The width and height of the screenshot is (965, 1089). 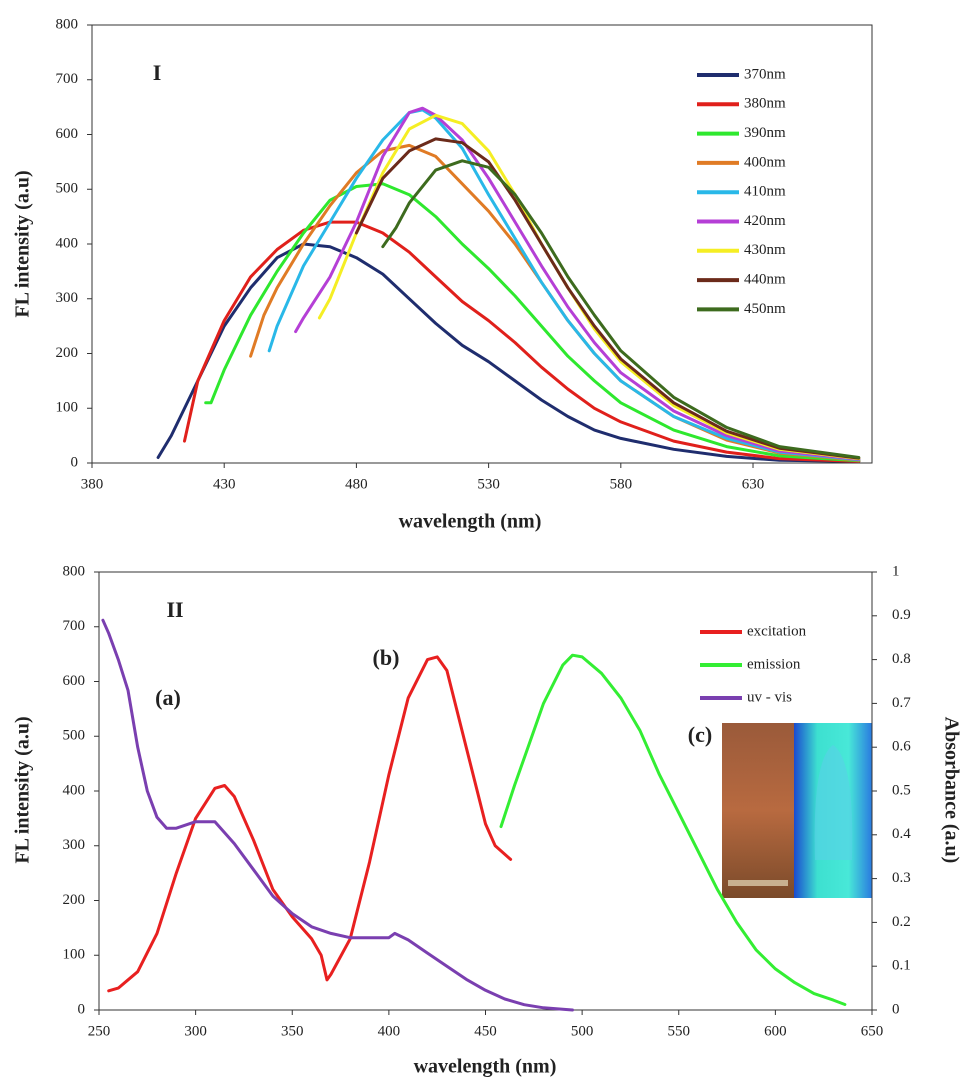 What do you see at coordinates (700, 734) in the screenshot?
I see `annotation: (c)` at bounding box center [700, 734].